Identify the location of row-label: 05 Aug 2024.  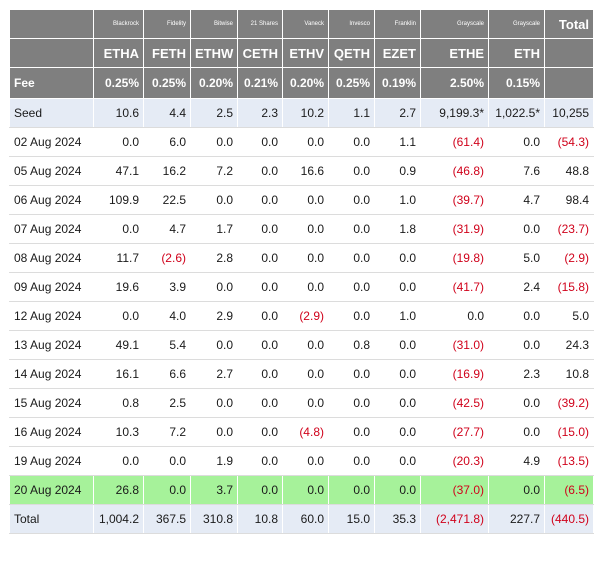
(51, 171).